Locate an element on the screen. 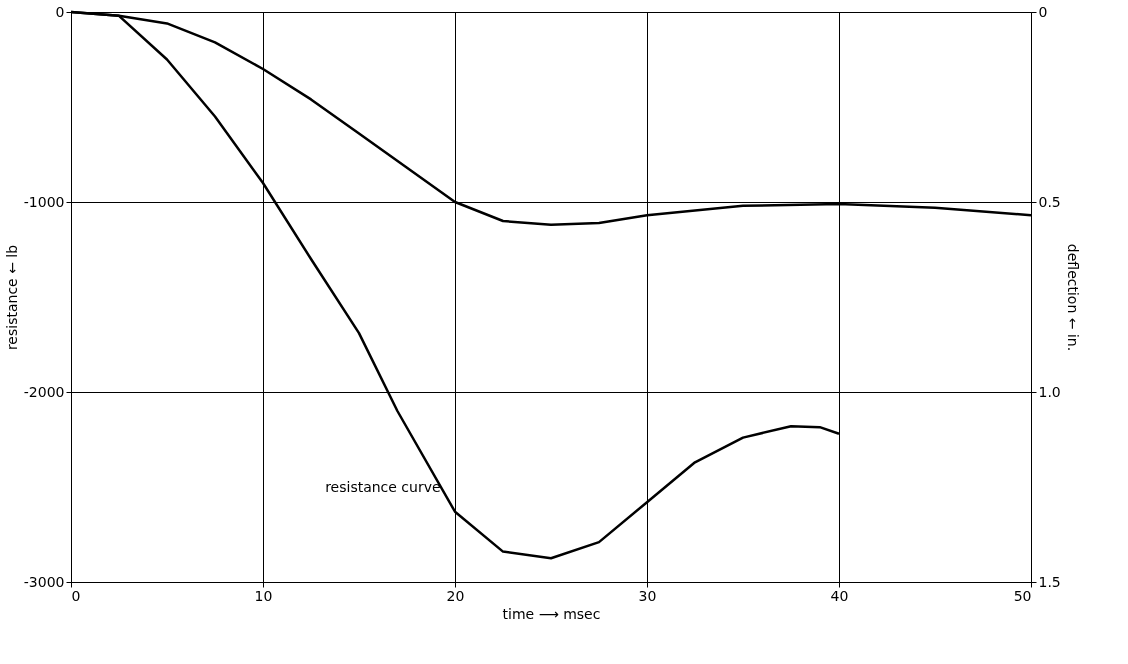  y-axis-title: resistance ← lb is located at coordinates (11, 297).